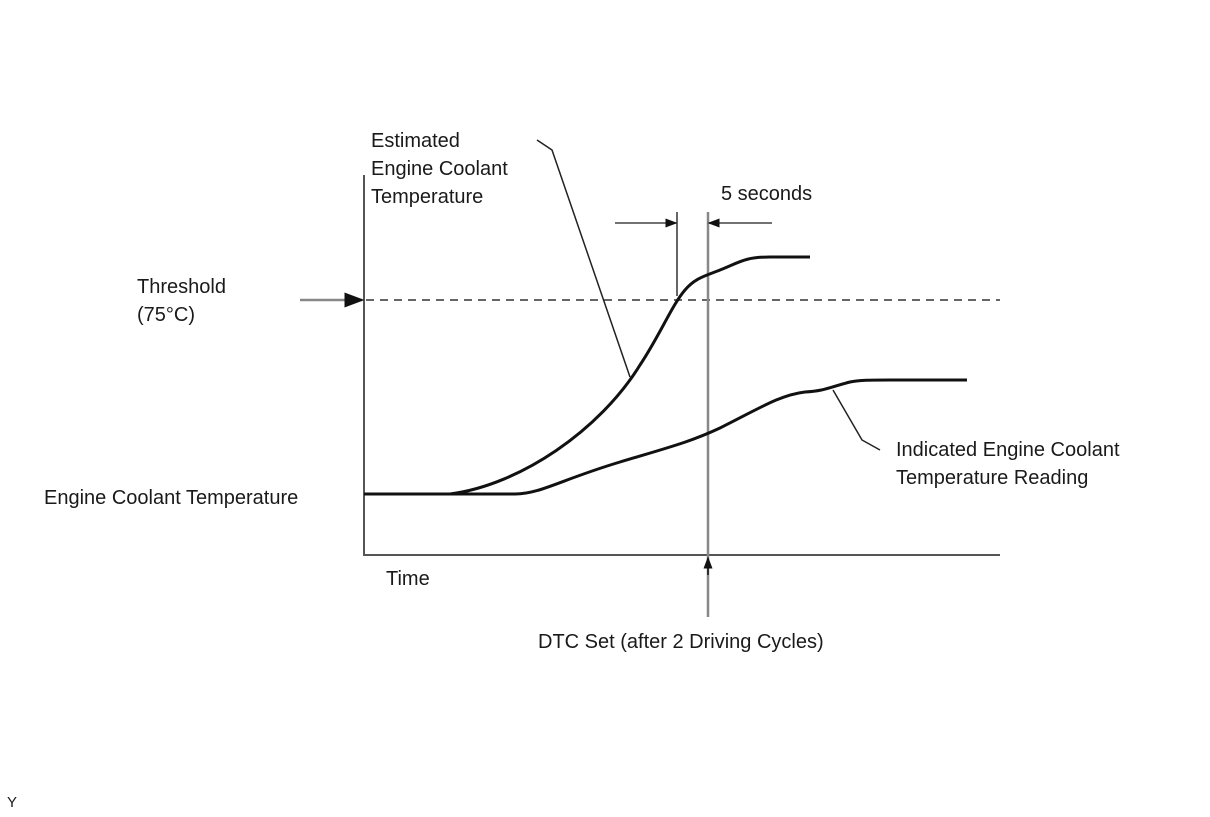 This screenshot has height=817, width=1210. What do you see at coordinates (992, 478) in the screenshot?
I see `indicated-label-line: Temperature Reading` at bounding box center [992, 478].